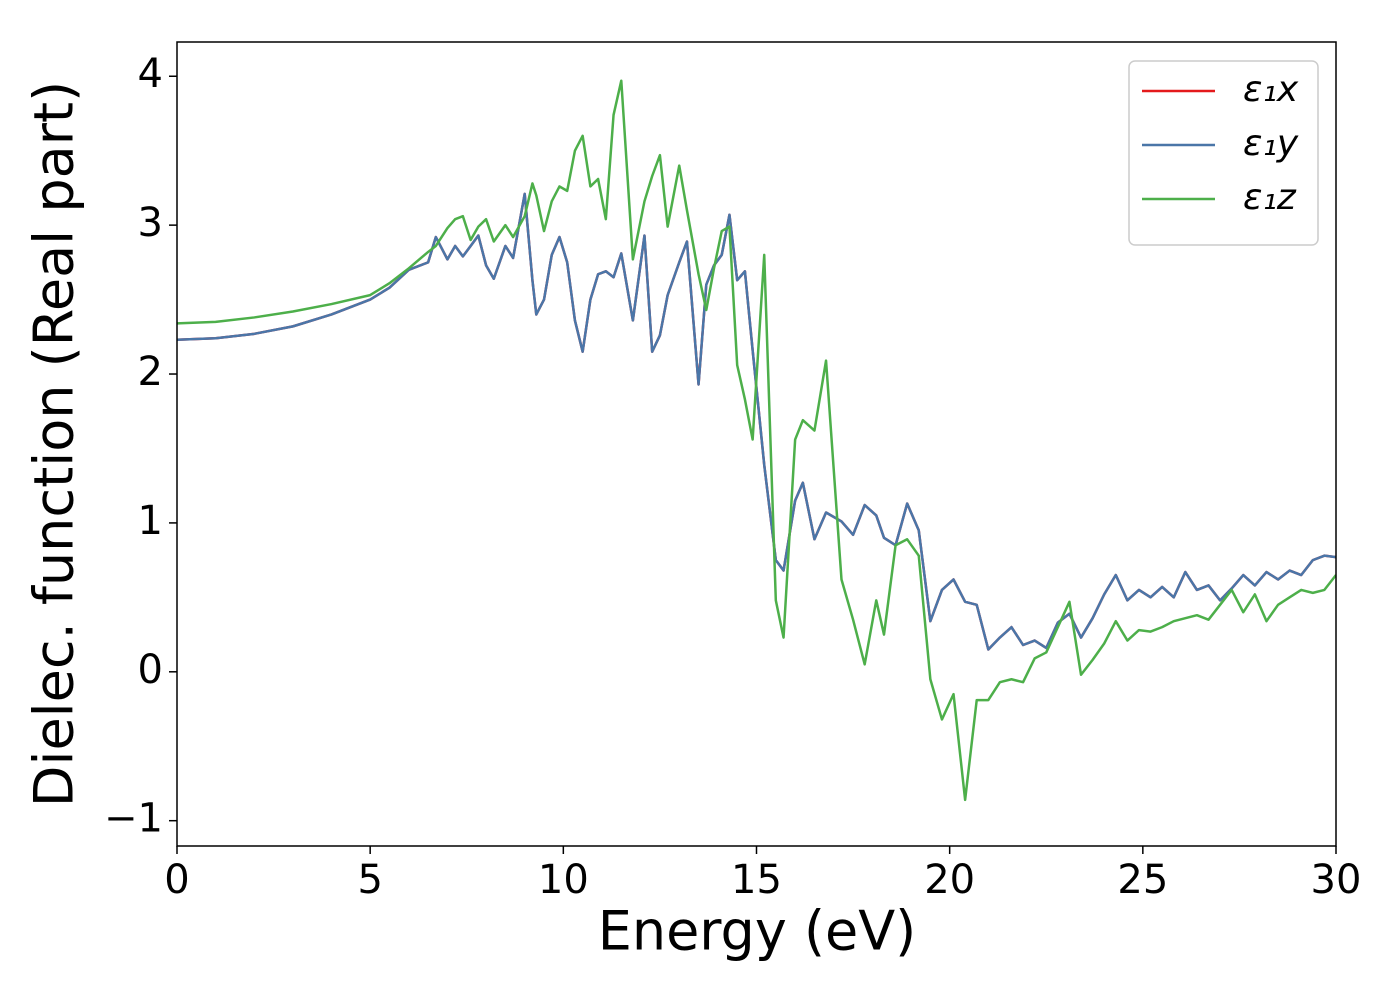 This screenshot has height=1000, width=1400. What do you see at coordinates (757, 931) in the screenshot?
I see `x-axis-label: Energy (eV)` at bounding box center [757, 931].